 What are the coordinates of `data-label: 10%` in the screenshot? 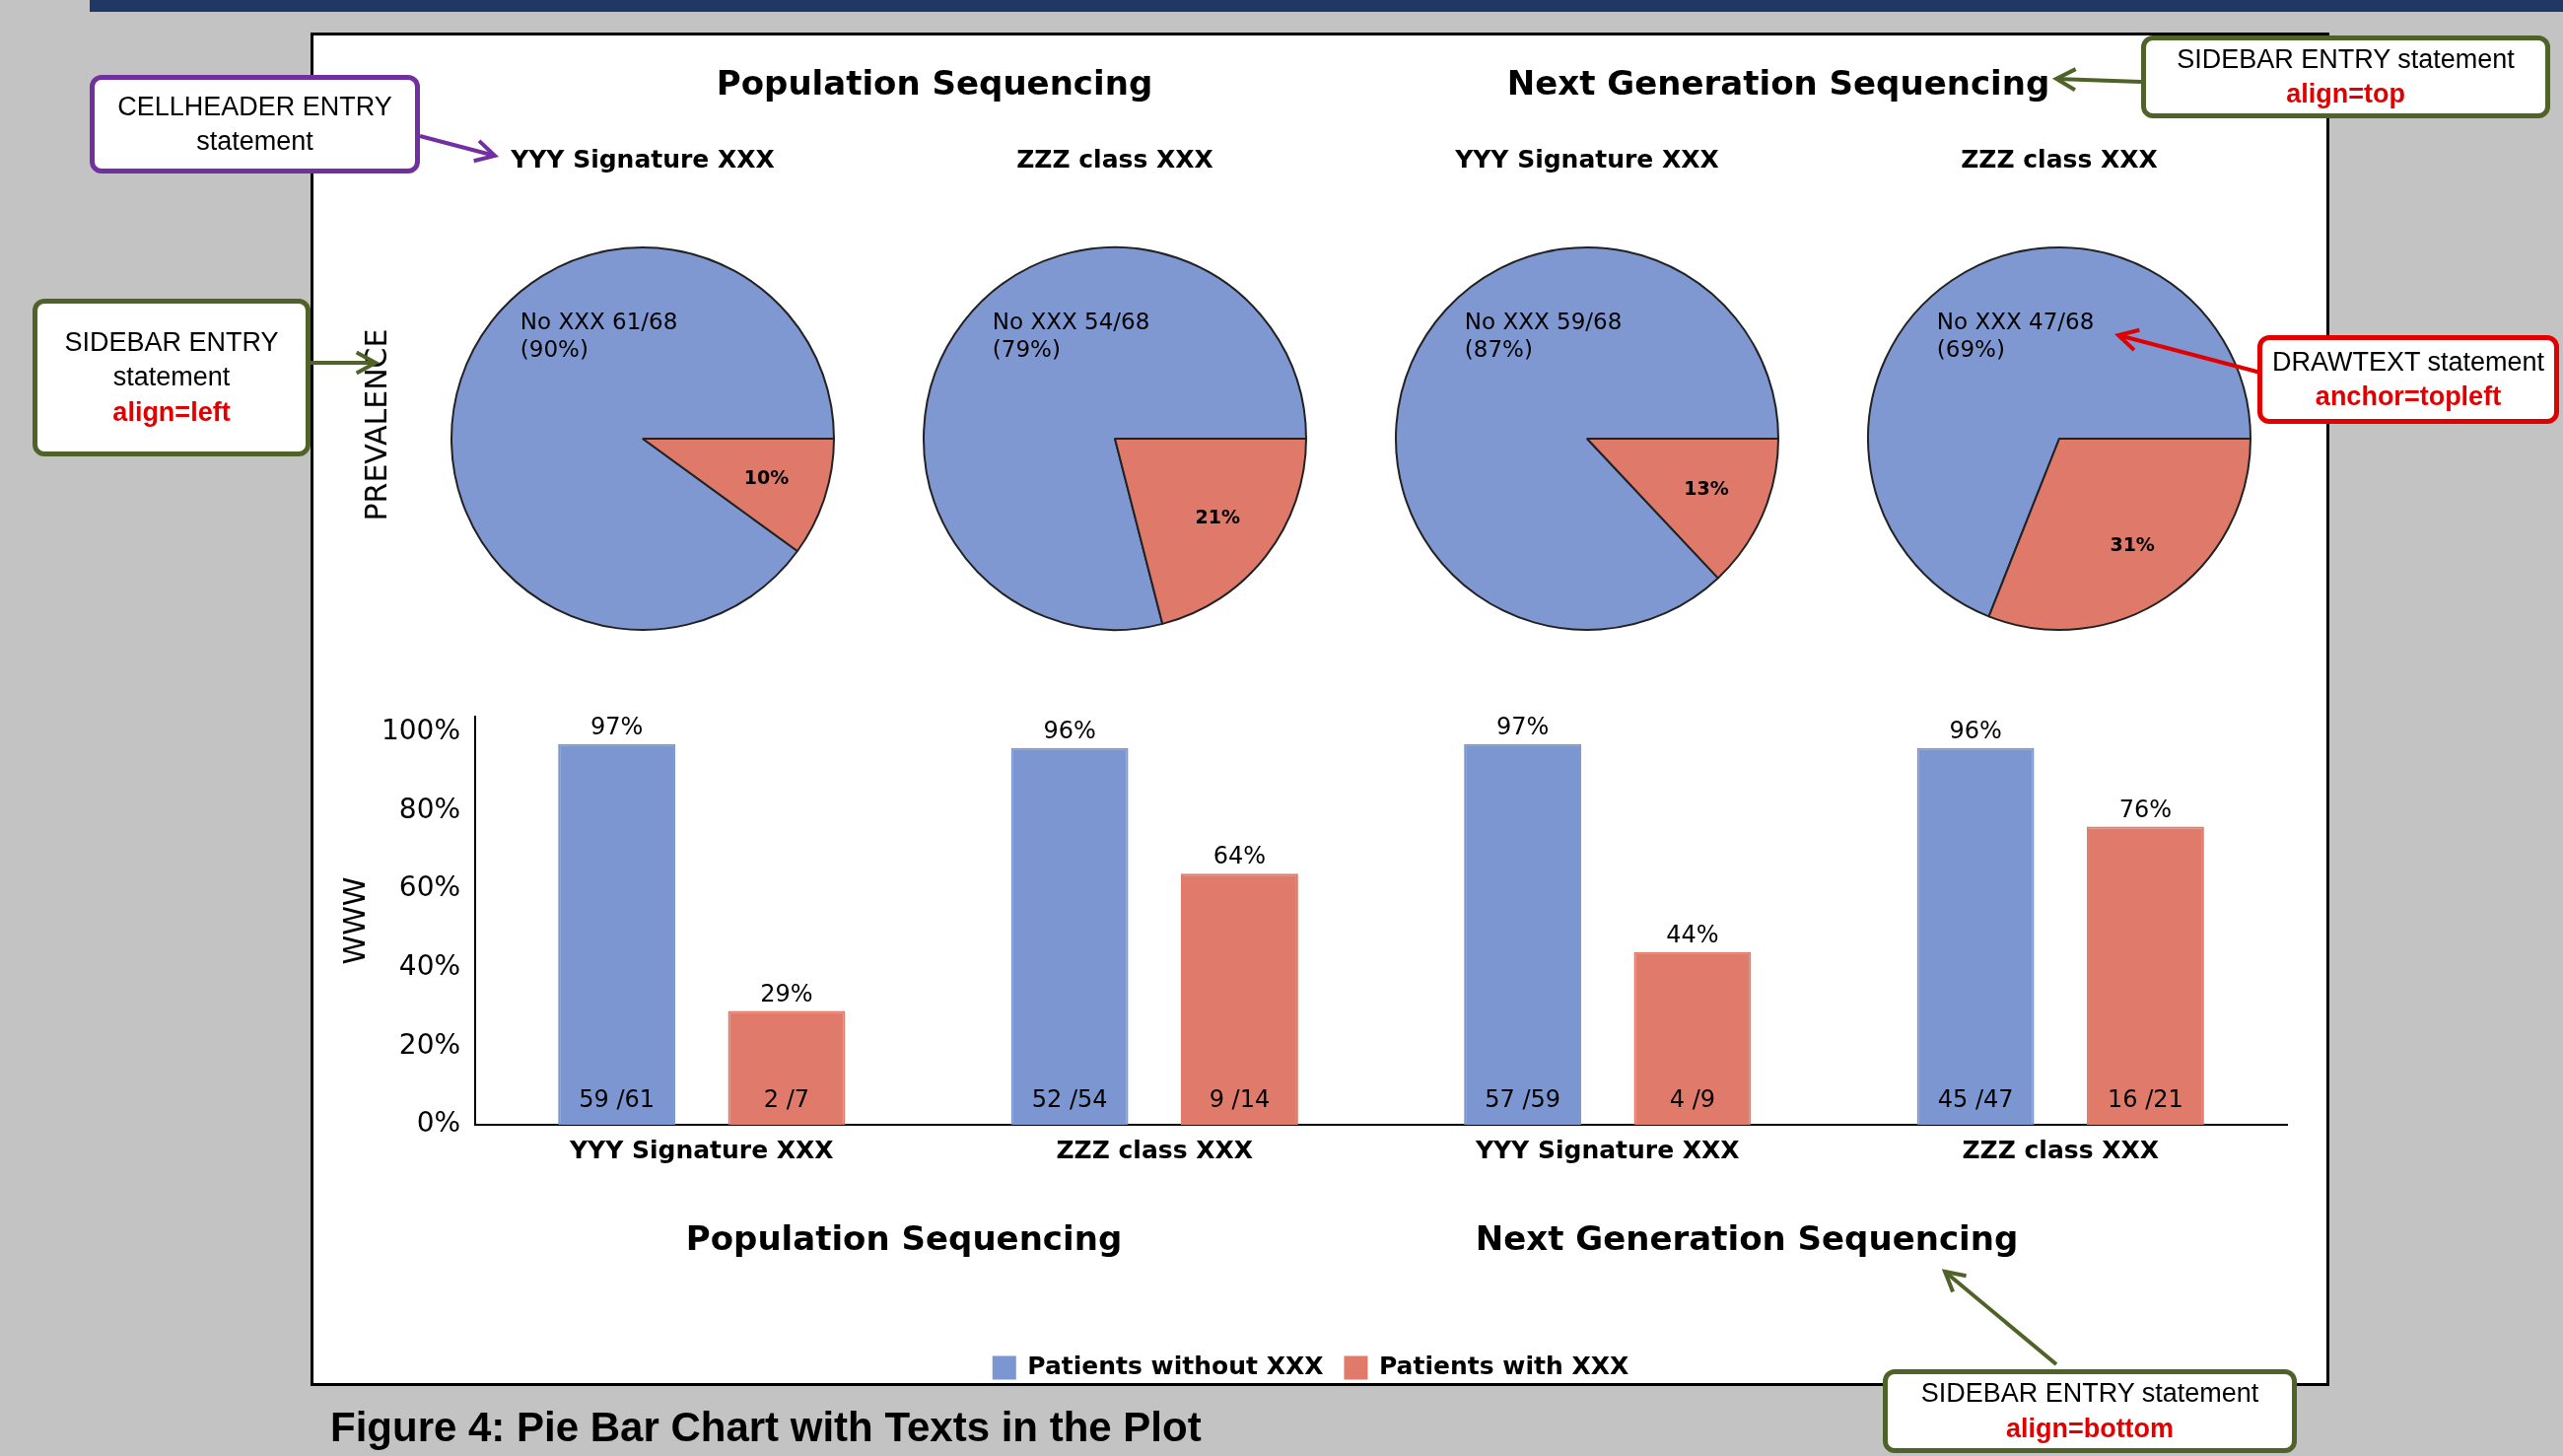 It's located at (766, 476).